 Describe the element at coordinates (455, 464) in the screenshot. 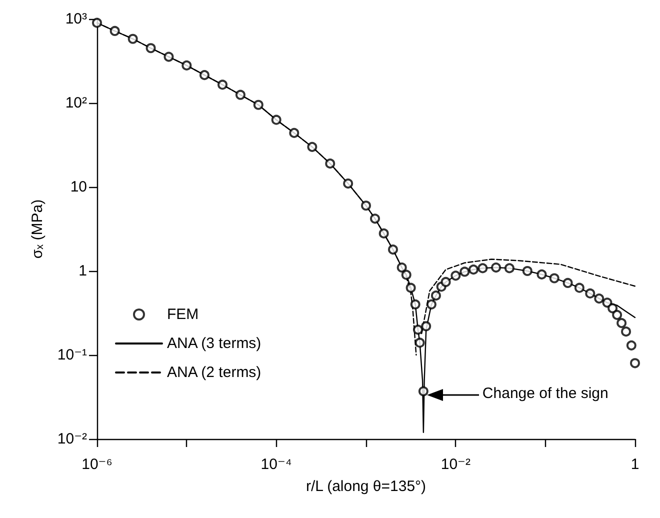

I see `x-tick-label: 10⁻²` at that location.